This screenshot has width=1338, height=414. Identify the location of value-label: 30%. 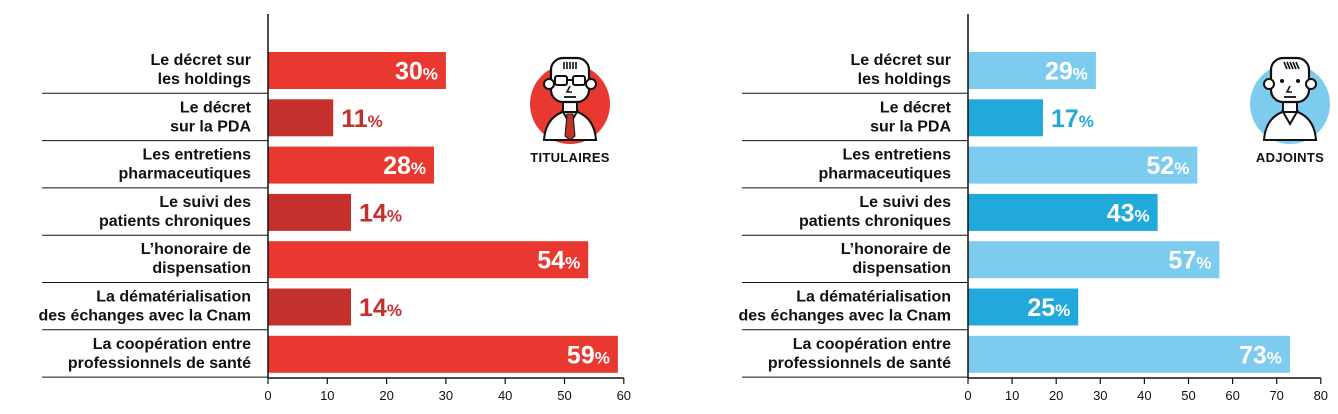
(416, 72).